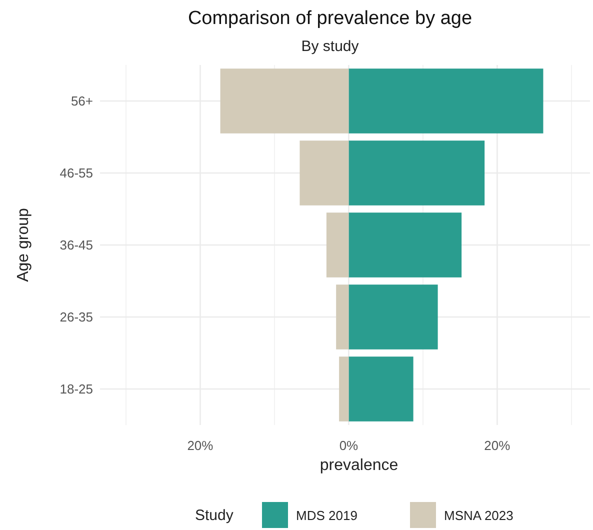  What do you see at coordinates (214, 515) in the screenshot?
I see `legend-title: Study` at bounding box center [214, 515].